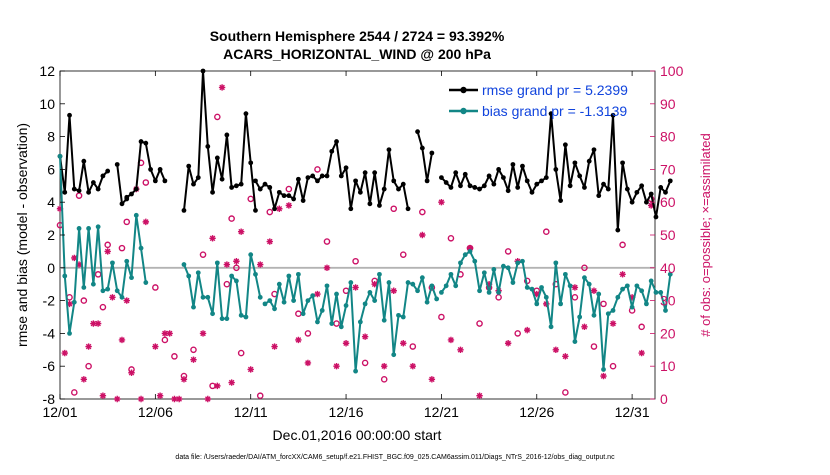 The height and width of the screenshot is (475, 830). What do you see at coordinates (47, 71) in the screenshot?
I see `y-tick-label: 12` at bounding box center [47, 71].